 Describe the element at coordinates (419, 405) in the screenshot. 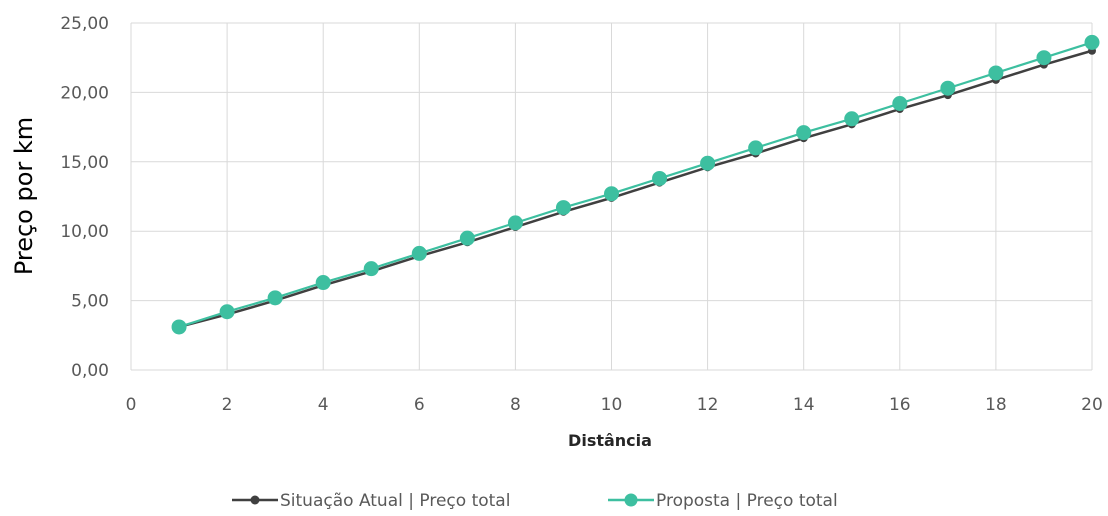

I see `x-tick-label: 6` at that location.